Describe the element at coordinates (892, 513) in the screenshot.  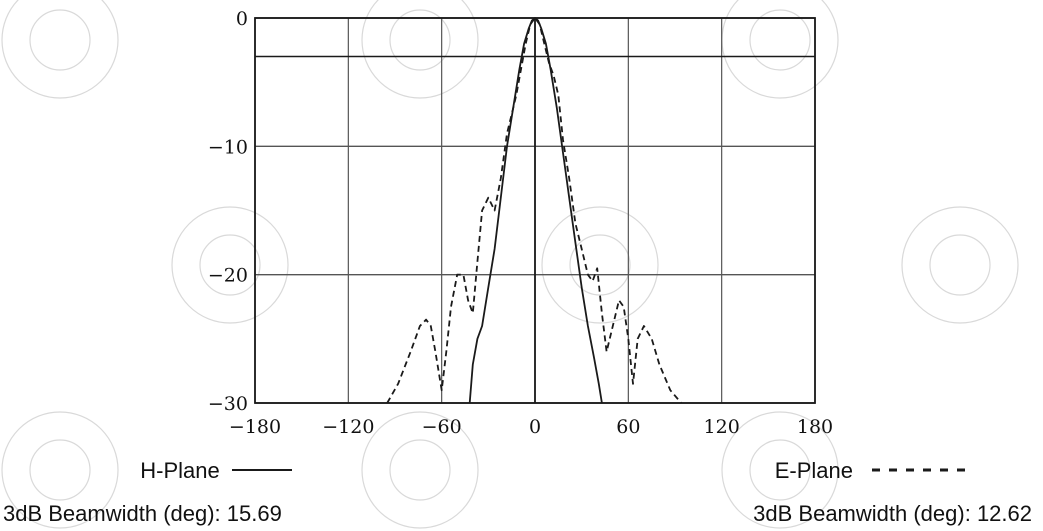
I see `legend-e-beamwidth: 3dB Beamwidth (deg): 12.62` at that location.